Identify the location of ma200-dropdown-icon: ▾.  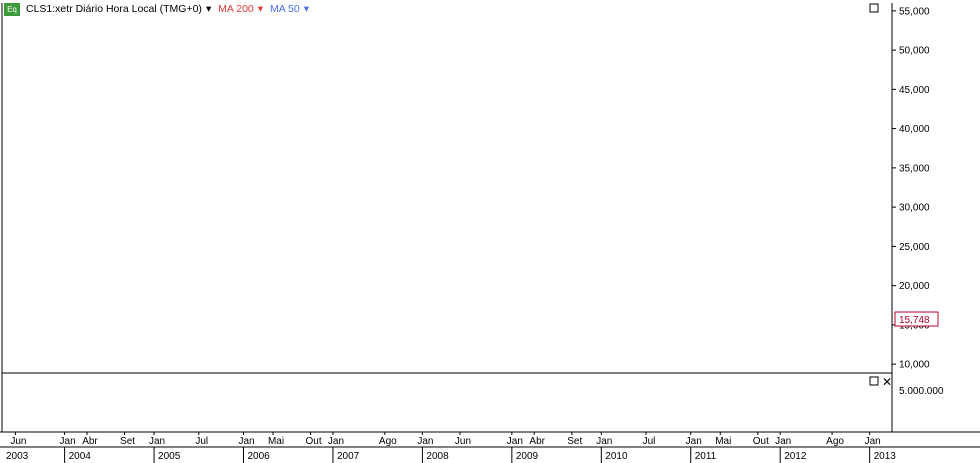
(260, 9).